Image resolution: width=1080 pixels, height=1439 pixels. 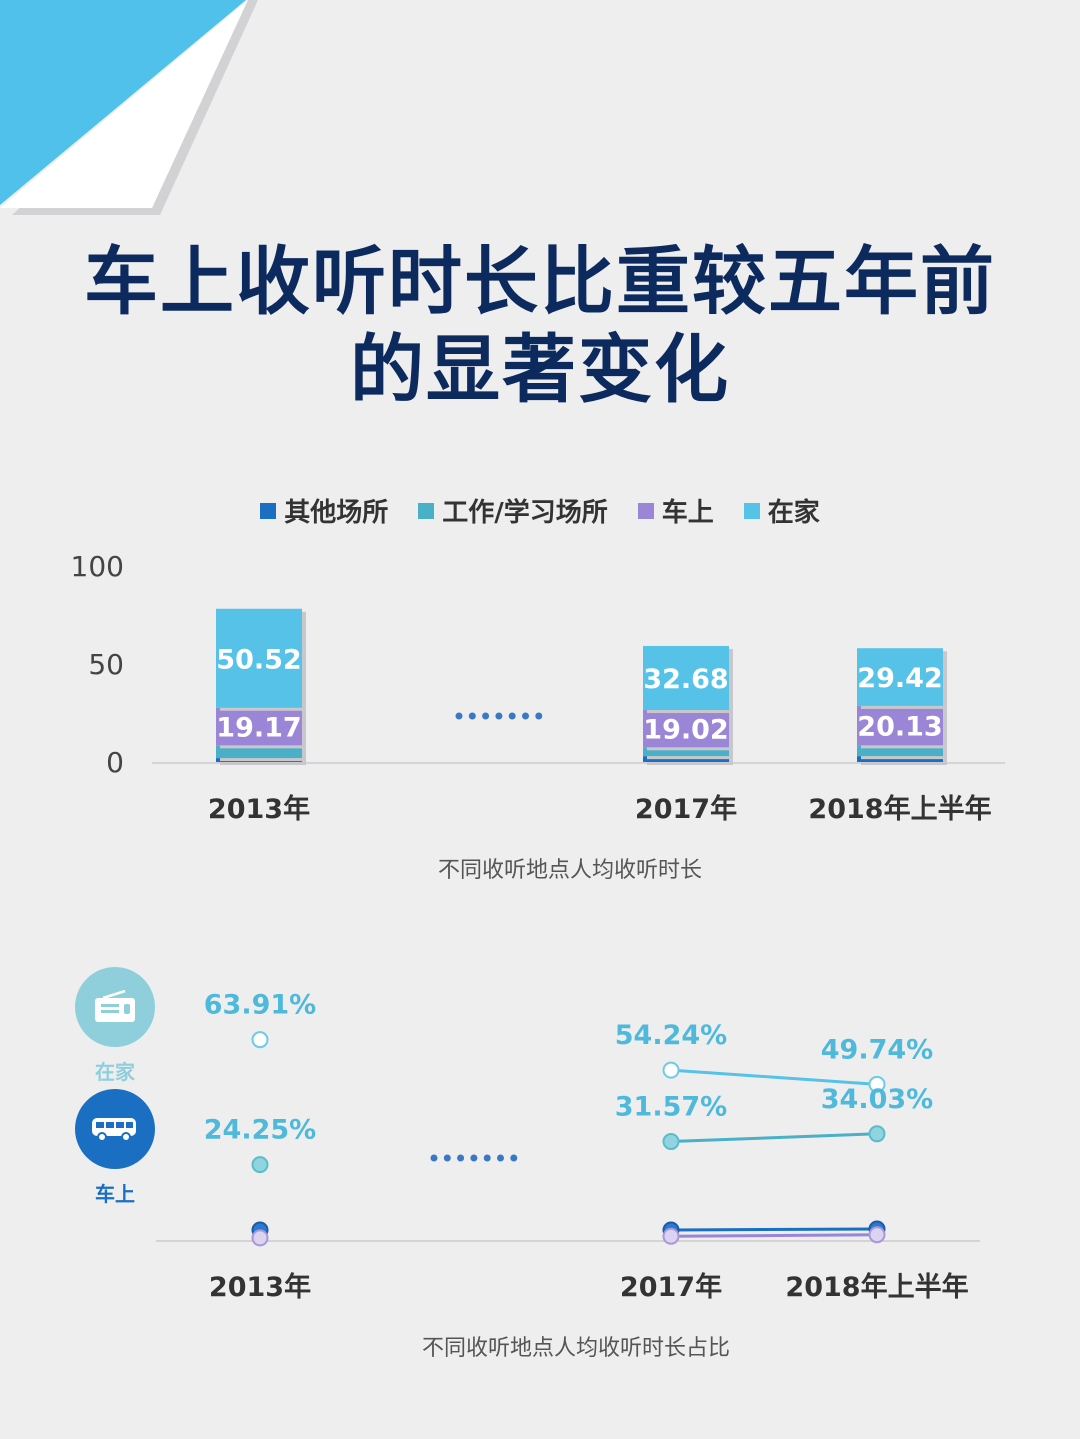 I want to click on point-value-label: 49.74%, so click(x=877, y=1049).